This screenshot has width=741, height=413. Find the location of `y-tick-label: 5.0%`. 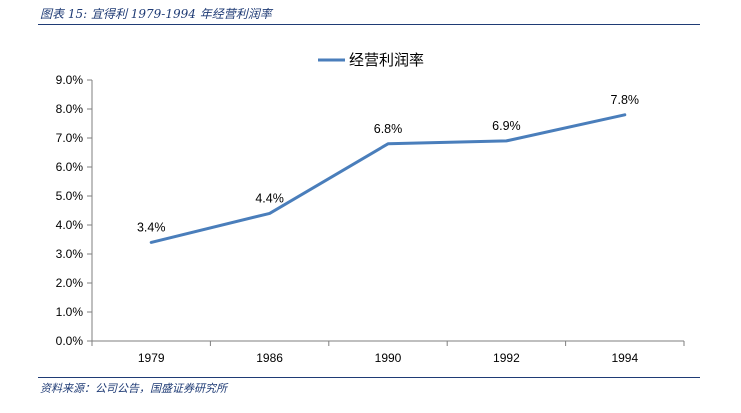

y-tick-label: 5.0% is located at coordinates (70, 196).